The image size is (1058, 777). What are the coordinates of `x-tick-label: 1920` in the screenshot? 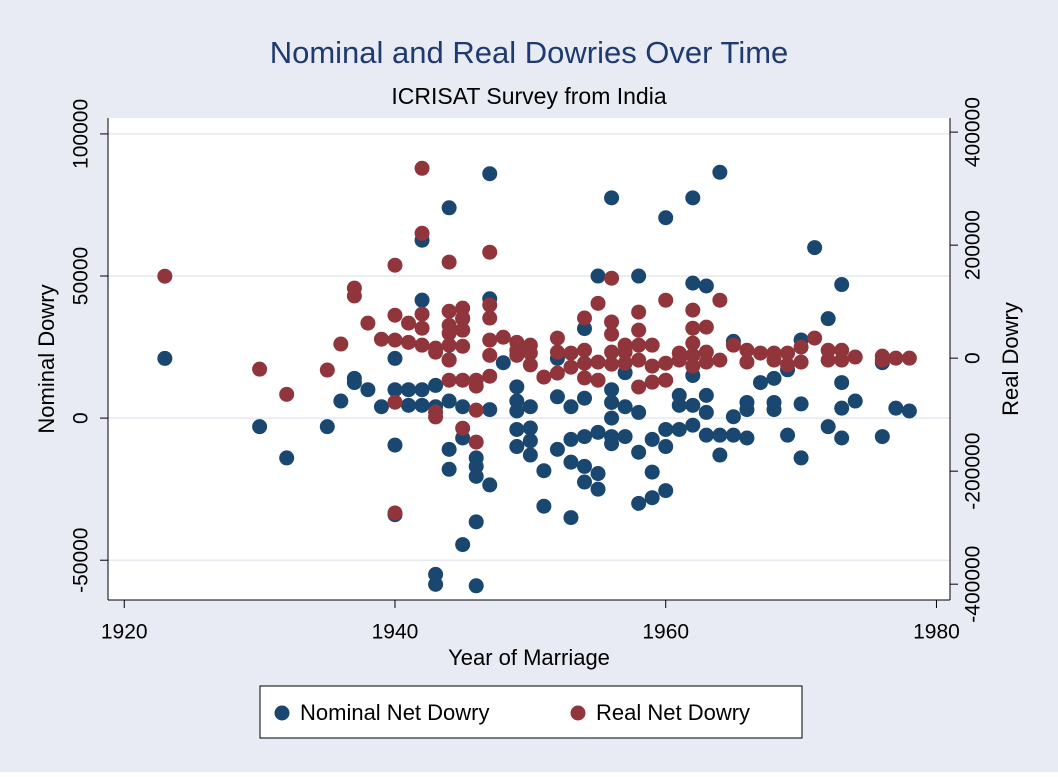 It's located at (124, 632).